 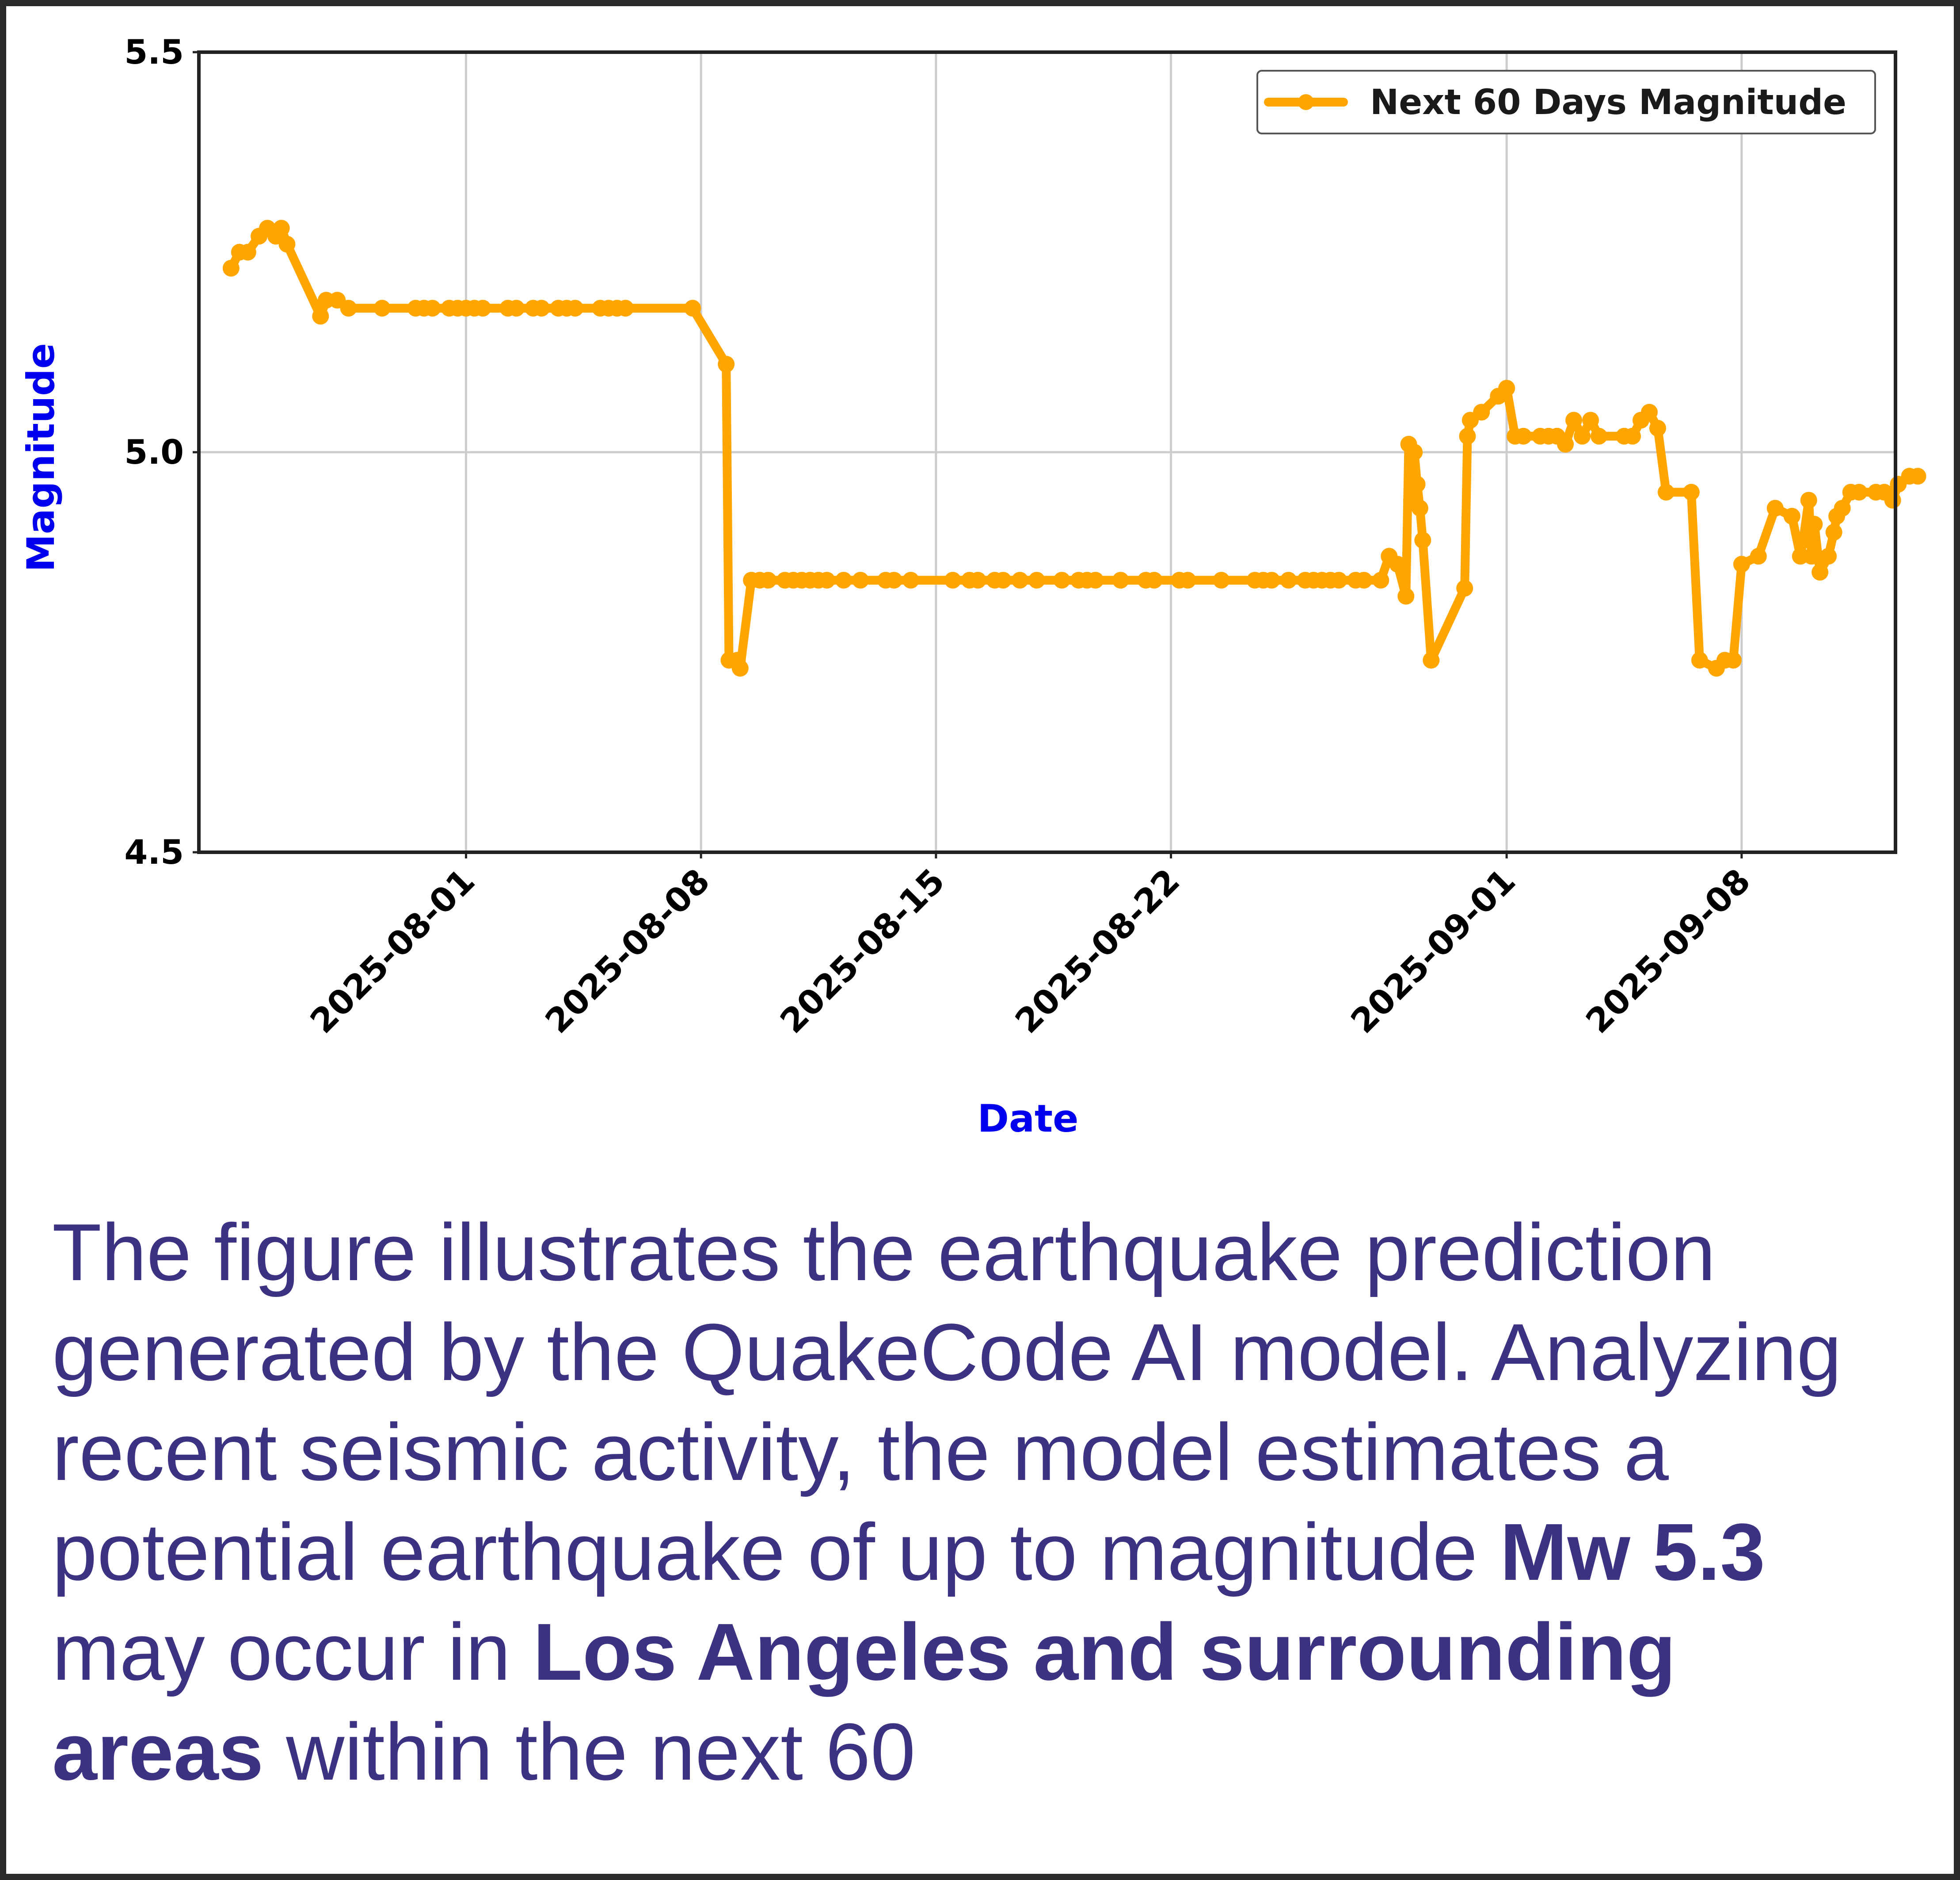 What do you see at coordinates (1306, 102) in the screenshot?
I see `legend-series-marker` at bounding box center [1306, 102].